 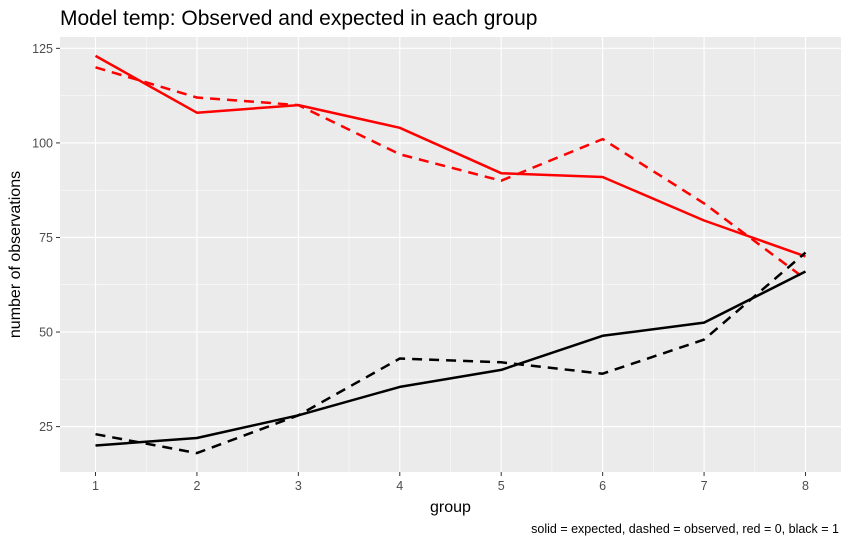 I want to click on x-tick-label: 6, so click(x=602, y=486).